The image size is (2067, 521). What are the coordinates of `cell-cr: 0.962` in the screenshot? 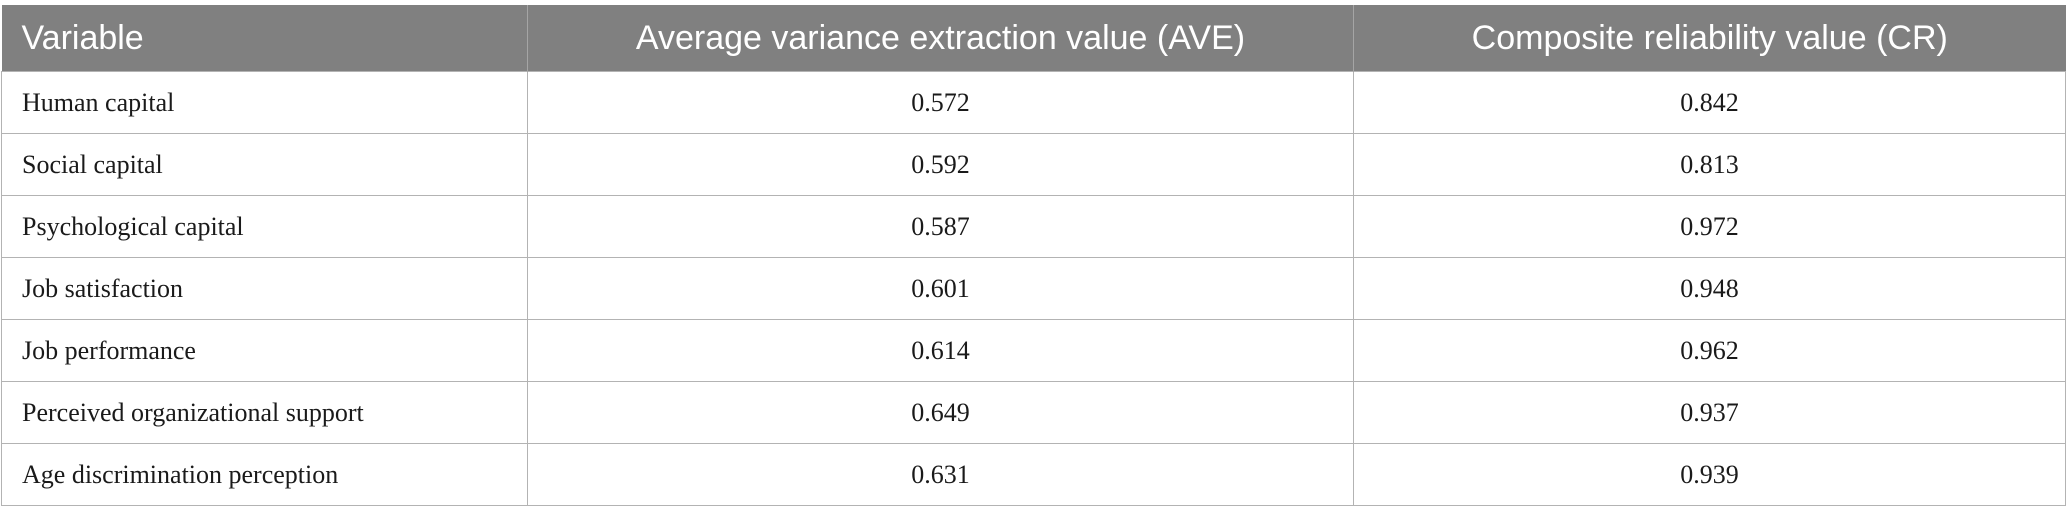 It's located at (1709, 350).